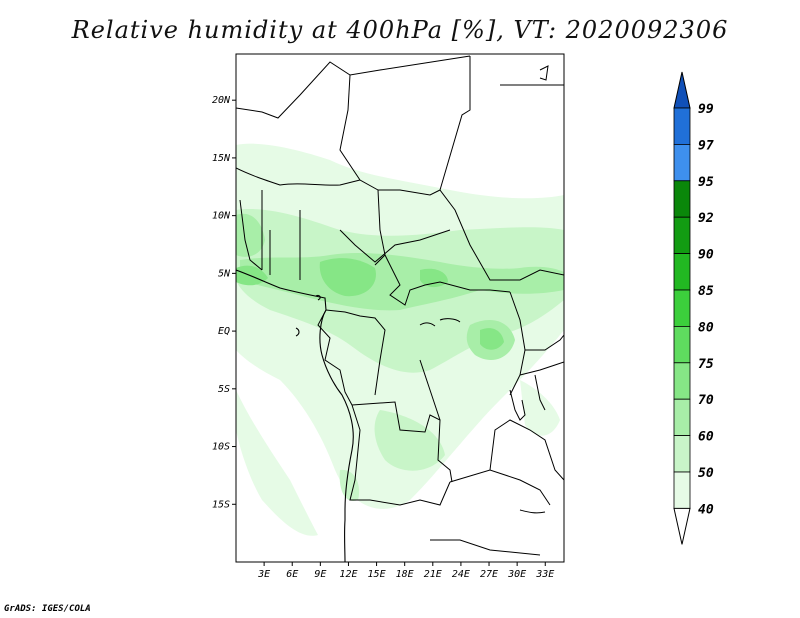 The height and width of the screenshot is (618, 800). I want to click on lat-tick-label: 15N, so click(221, 158).